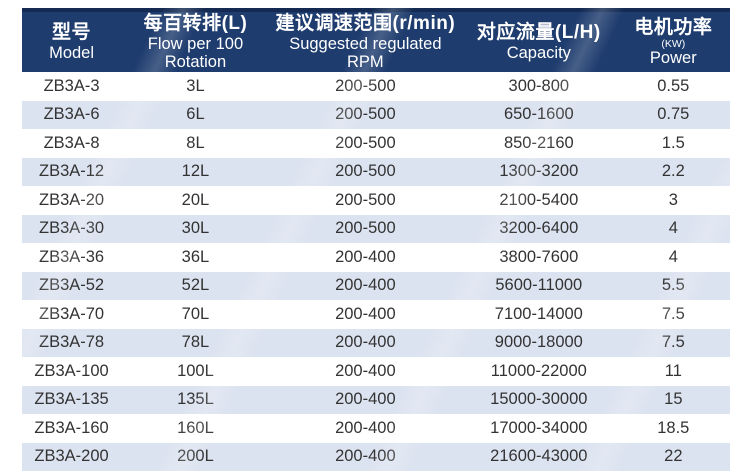 The width and height of the screenshot is (750, 476). What do you see at coordinates (195, 199) in the screenshot?
I see `cell-flow: 20L` at bounding box center [195, 199].